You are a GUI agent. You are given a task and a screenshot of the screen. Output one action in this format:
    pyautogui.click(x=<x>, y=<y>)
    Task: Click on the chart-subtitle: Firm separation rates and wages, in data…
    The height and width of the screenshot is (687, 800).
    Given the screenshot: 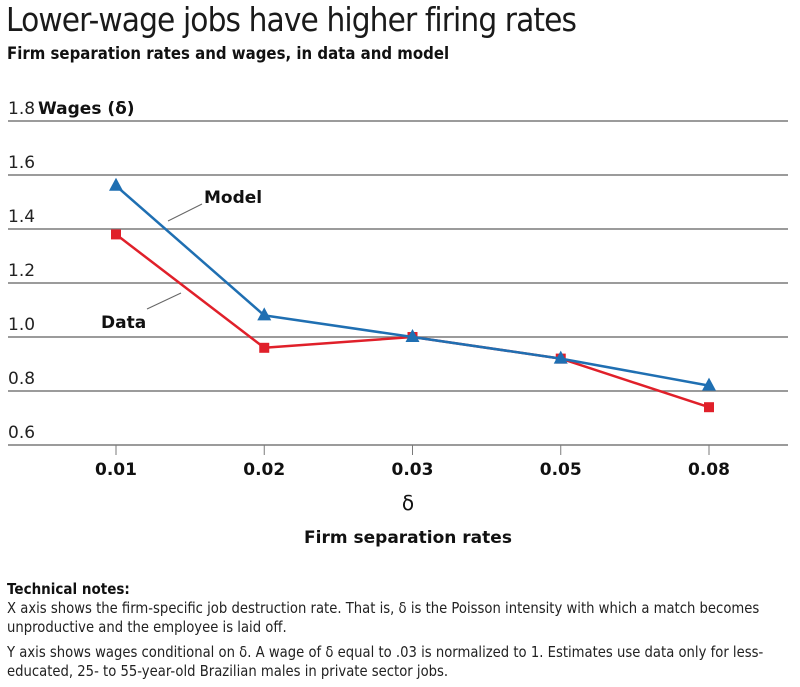 What is the action you would take?
    pyautogui.click(x=228, y=54)
    